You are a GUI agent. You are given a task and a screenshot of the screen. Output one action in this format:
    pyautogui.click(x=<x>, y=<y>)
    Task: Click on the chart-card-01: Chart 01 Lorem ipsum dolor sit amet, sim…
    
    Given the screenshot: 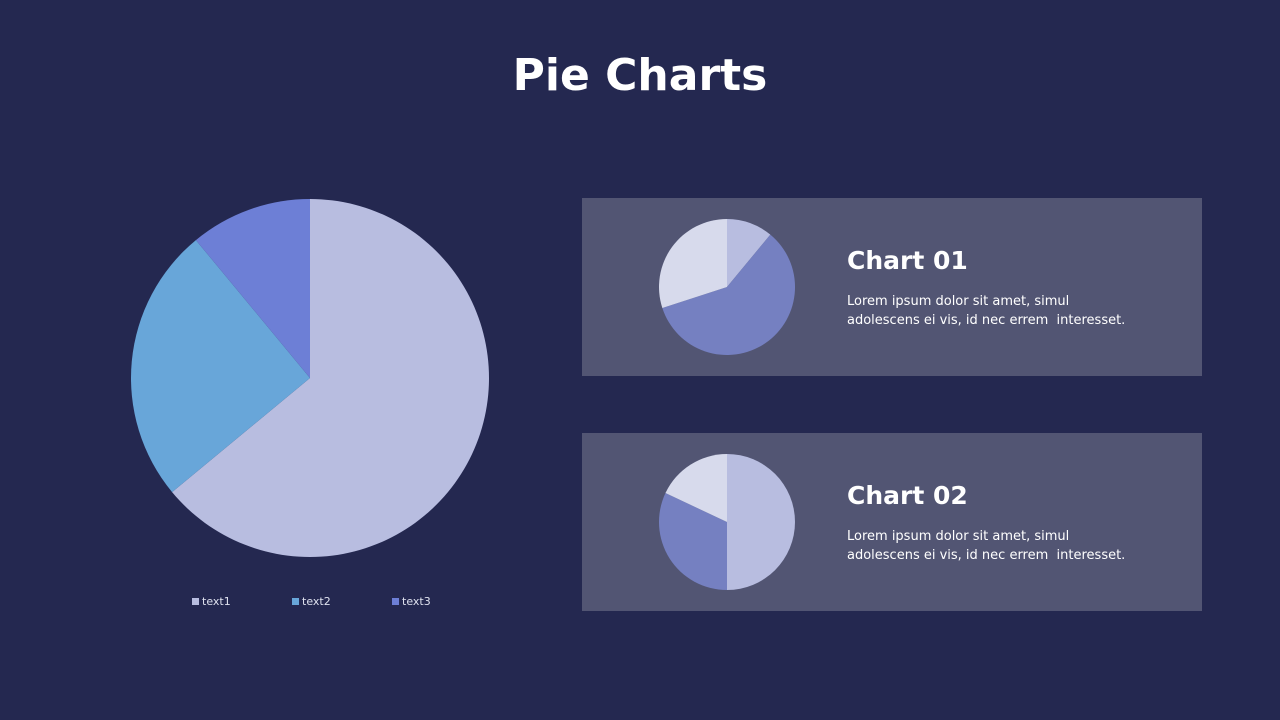 What is the action you would take?
    pyautogui.click(x=892, y=287)
    